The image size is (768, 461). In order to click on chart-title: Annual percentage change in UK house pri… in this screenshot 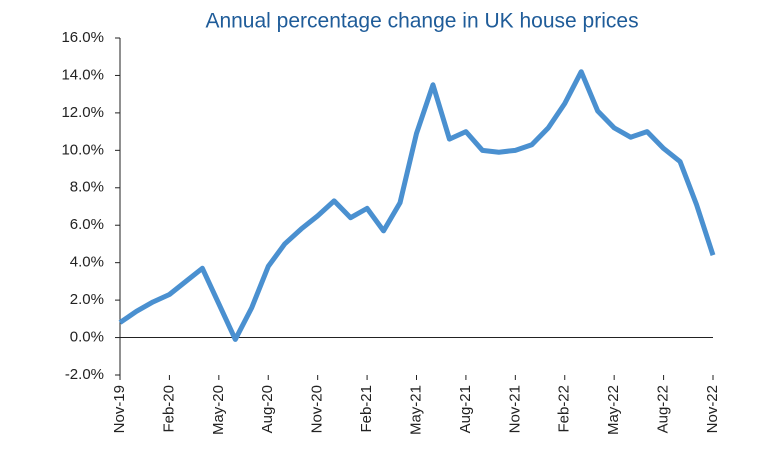, I will do `click(421, 21)`.